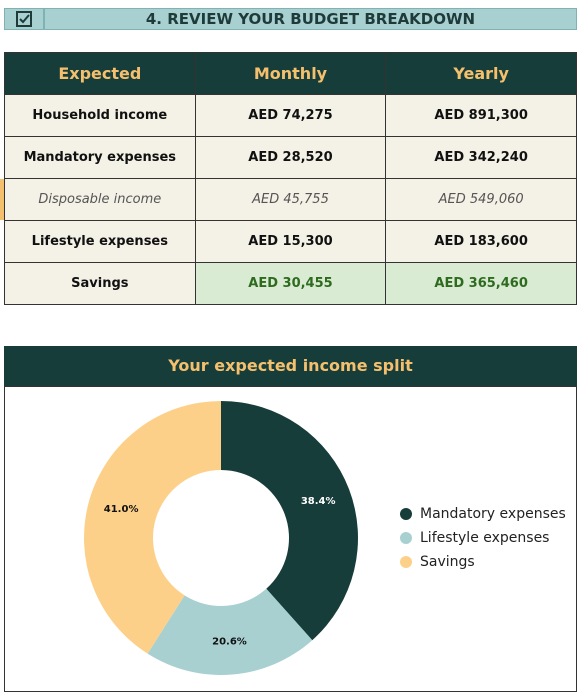 The height and width of the screenshot is (696, 578). Describe the element at coordinates (310, 19) in the screenshot. I see `section-title: 4. REVIEW YOUR BUDGET BREAKDOWN` at that location.